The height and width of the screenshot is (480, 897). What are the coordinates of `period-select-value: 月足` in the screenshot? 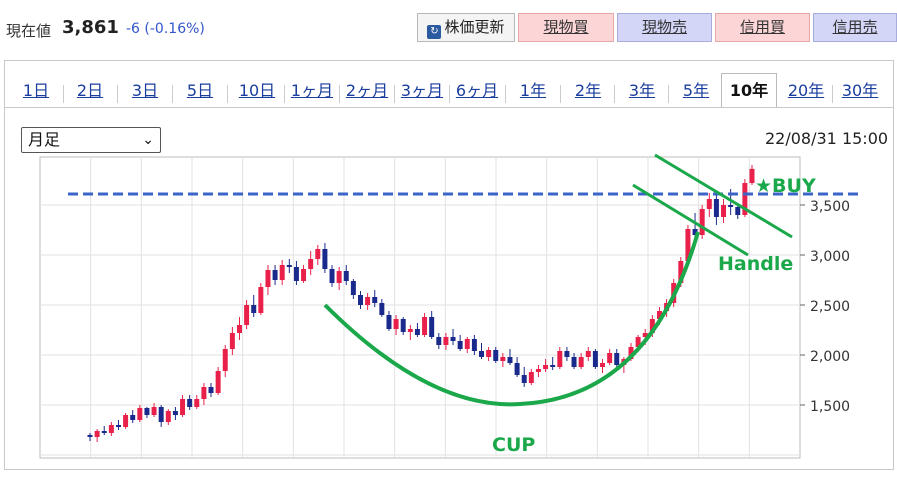 It's located at (44, 139).